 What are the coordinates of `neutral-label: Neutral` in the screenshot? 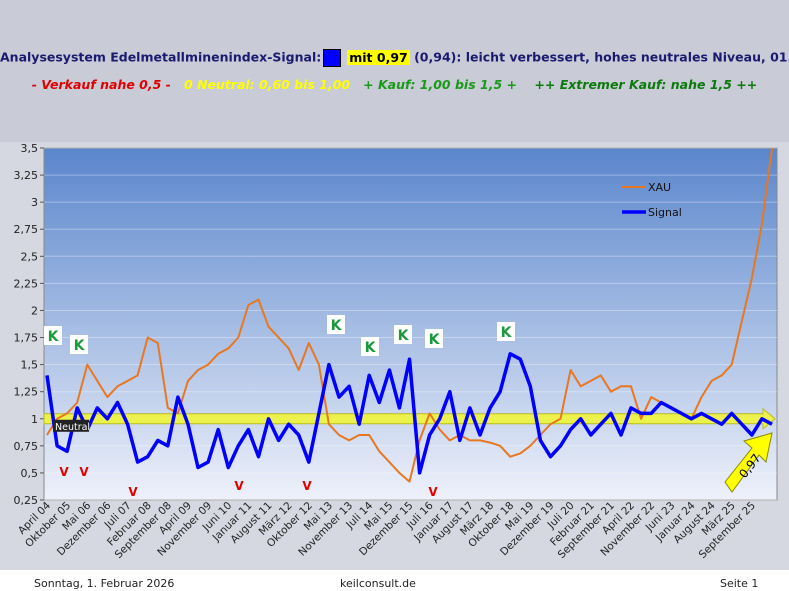 It's located at (72, 427).